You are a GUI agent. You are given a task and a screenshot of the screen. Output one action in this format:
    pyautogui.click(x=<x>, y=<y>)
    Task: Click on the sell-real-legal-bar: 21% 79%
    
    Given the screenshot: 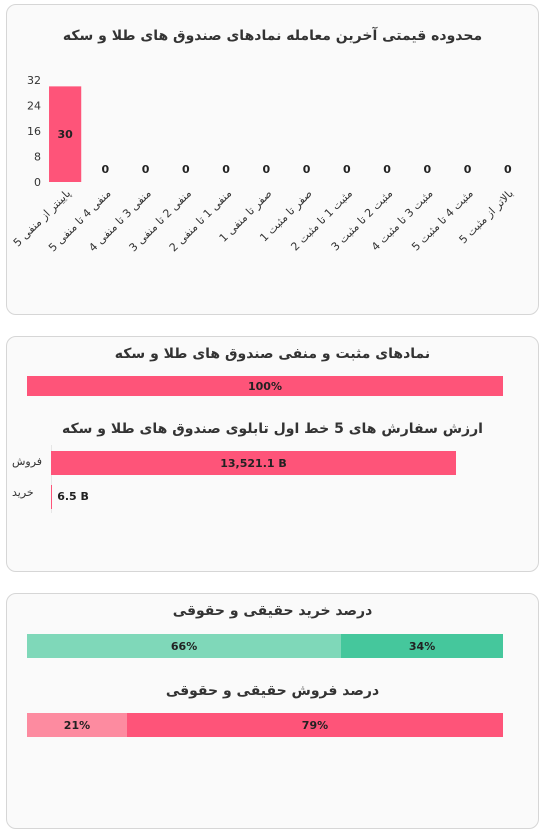 What is the action you would take?
    pyautogui.click(x=265, y=725)
    